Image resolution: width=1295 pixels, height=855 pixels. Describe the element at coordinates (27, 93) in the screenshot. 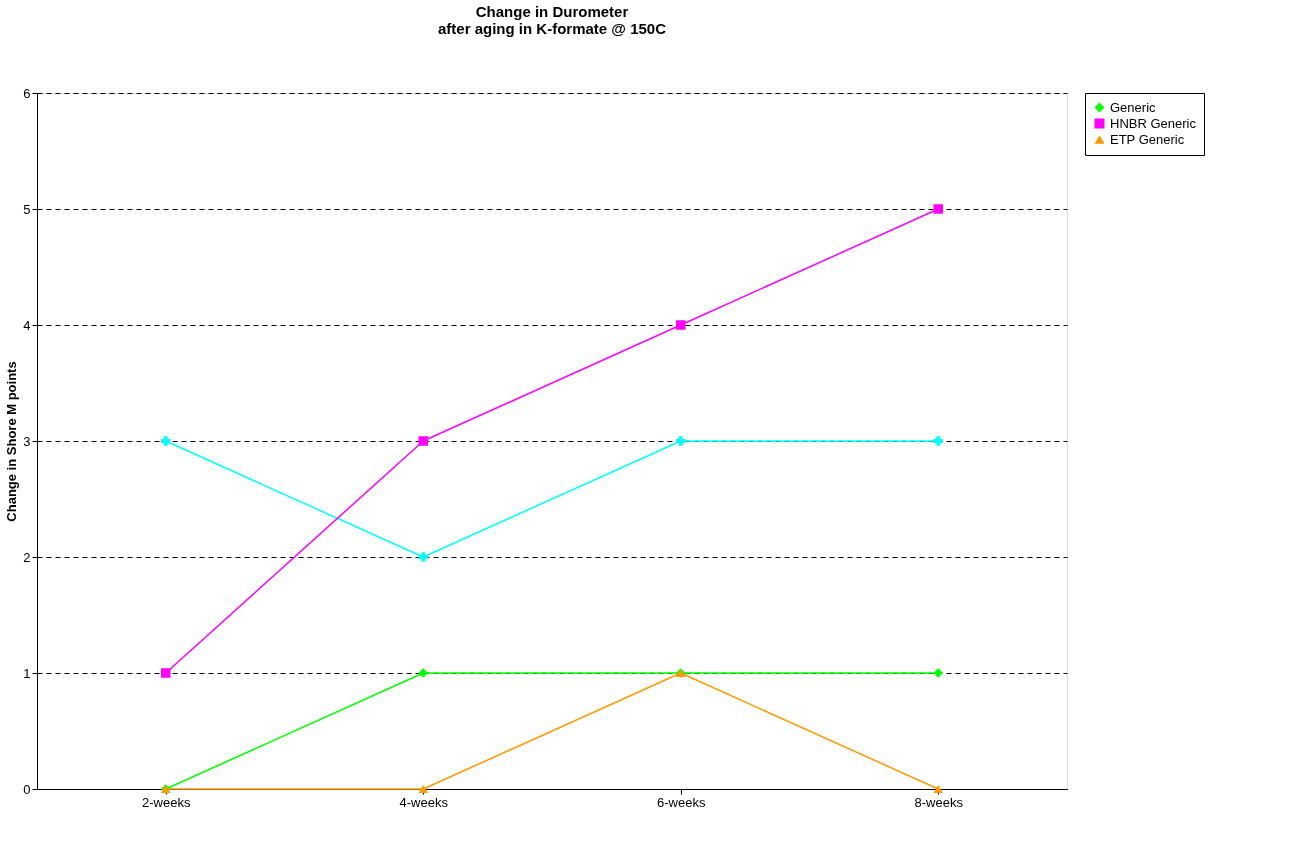

I see `y-tick-label: 6` at that location.